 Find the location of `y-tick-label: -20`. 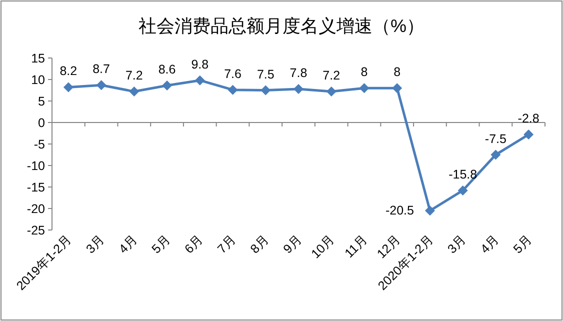

y-tick-label: -20 is located at coordinates (36, 209).